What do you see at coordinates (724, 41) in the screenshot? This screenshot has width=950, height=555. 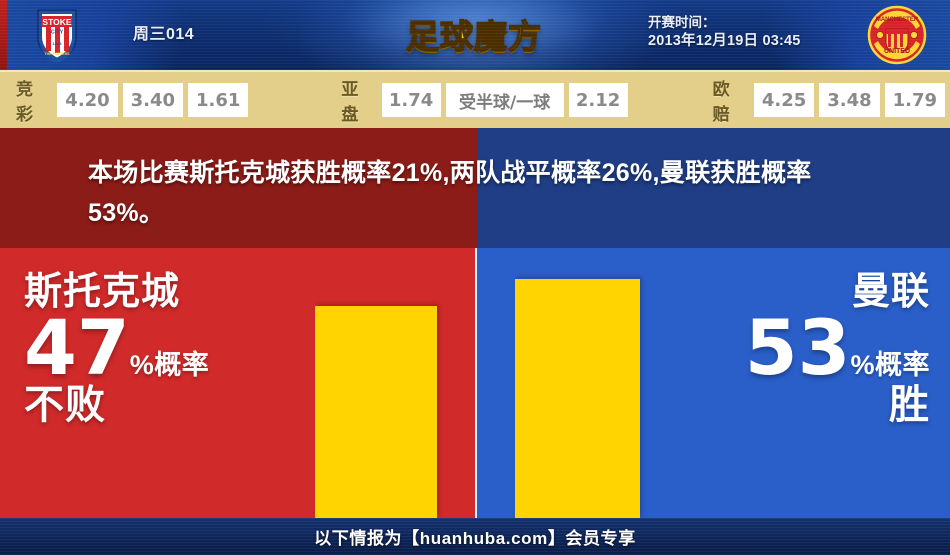 I see `kickoff-datetime: 2013年12月19日 03:45` at bounding box center [724, 41].